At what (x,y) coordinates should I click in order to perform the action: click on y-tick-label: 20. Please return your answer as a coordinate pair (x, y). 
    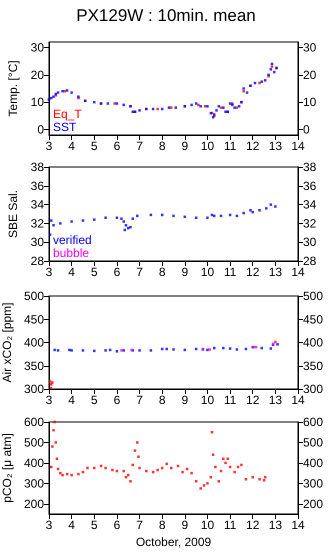
    Looking at the image, I should click on (37, 75).